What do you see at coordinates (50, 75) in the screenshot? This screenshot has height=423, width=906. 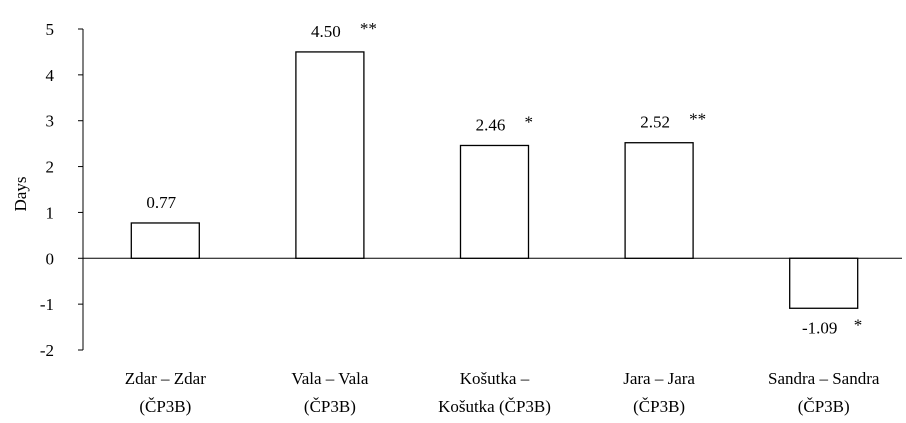 I see `y-tick-label: 4` at bounding box center [50, 75].